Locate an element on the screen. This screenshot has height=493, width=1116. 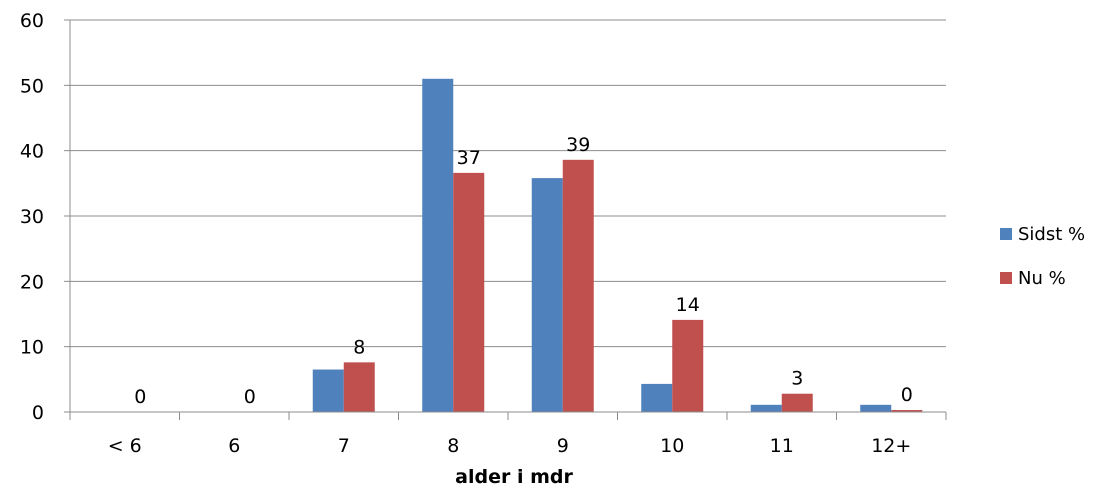
x-axis-title: alder i mdr is located at coordinates (514, 477).